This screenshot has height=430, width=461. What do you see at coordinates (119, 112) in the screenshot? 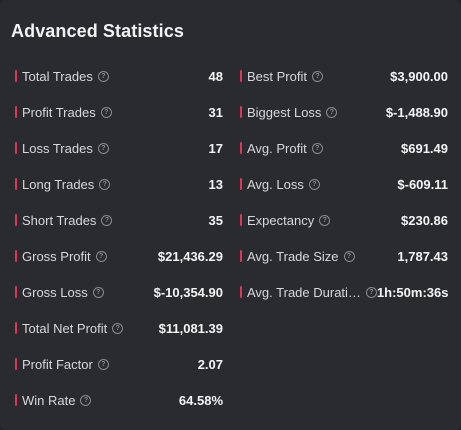
I see `stat-row-profit-trades: Profit Trades ? 31` at bounding box center [119, 112].